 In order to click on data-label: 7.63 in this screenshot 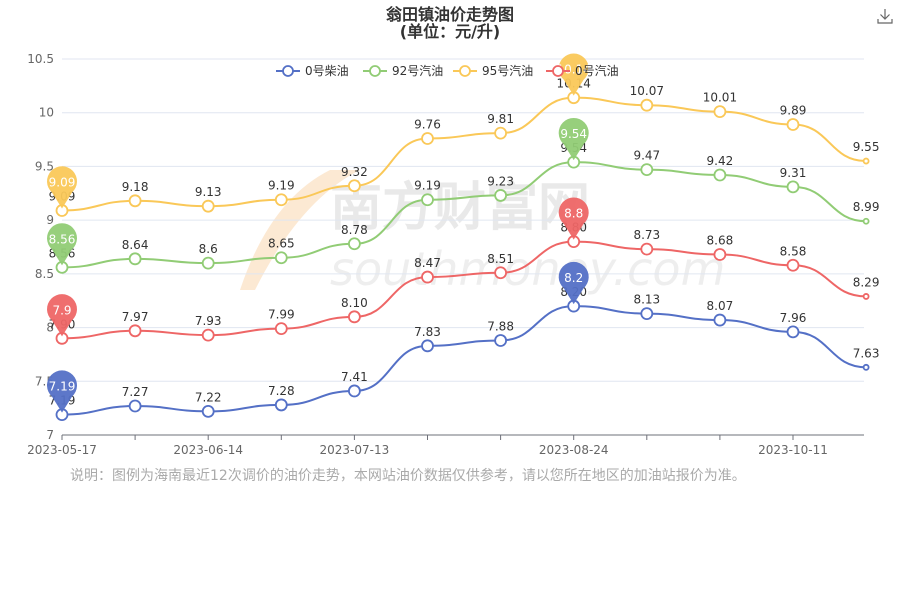, I will do `click(866, 353)`.